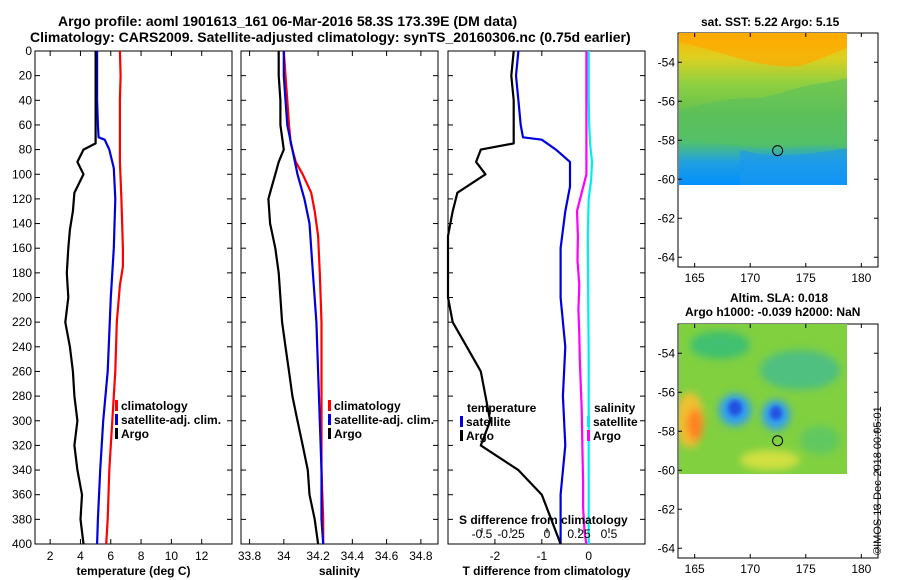 The height and width of the screenshot is (580, 900). What do you see at coordinates (353, 556) in the screenshot?
I see `x-tick-label: 34.4` at bounding box center [353, 556].